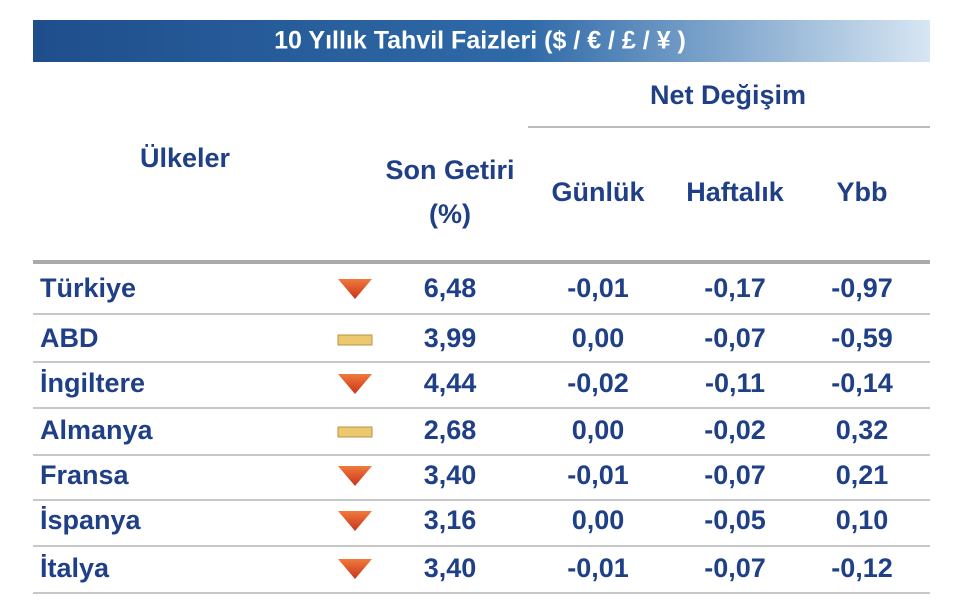 The height and width of the screenshot is (603, 960). I want to click on country: Türkiye, so click(88, 288).